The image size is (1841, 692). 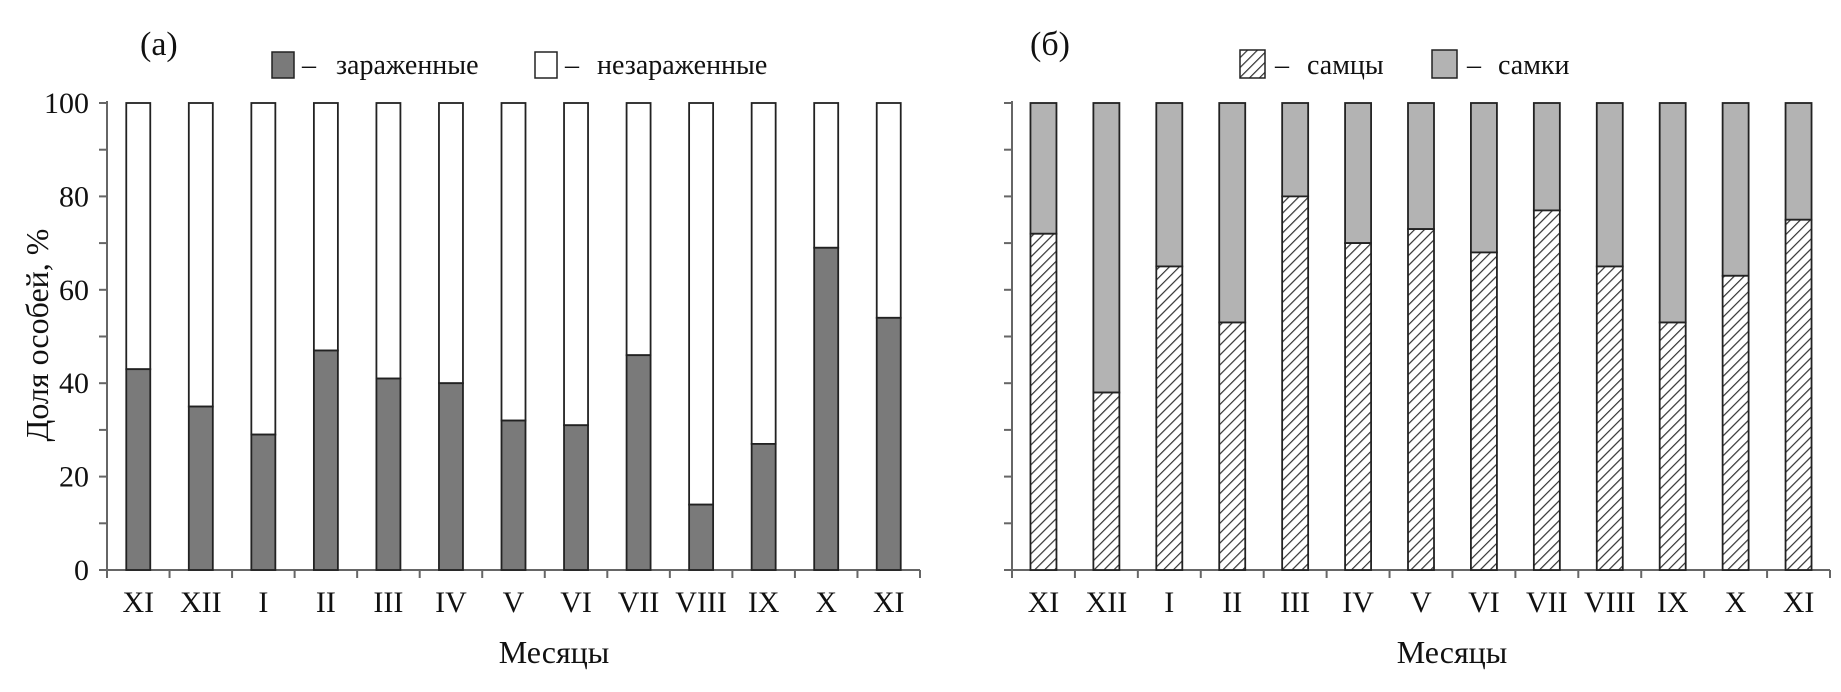 What do you see at coordinates (1232, 602) in the screenshot?
I see `b-x-tick-label: II` at bounding box center [1232, 602].